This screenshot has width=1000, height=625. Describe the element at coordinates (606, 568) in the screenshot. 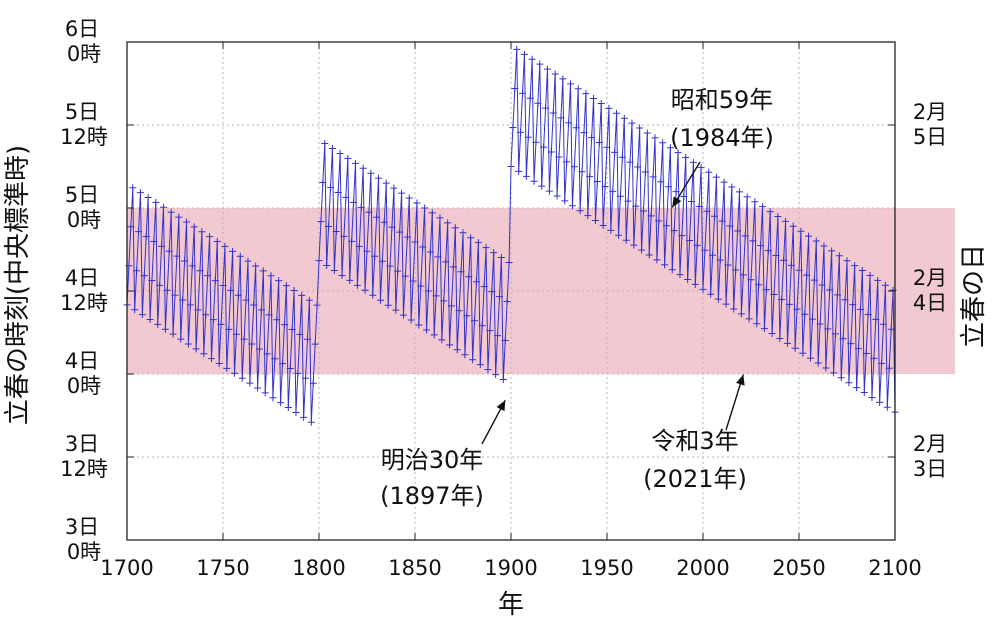

I see `x-tick-label: 1950` at that location.